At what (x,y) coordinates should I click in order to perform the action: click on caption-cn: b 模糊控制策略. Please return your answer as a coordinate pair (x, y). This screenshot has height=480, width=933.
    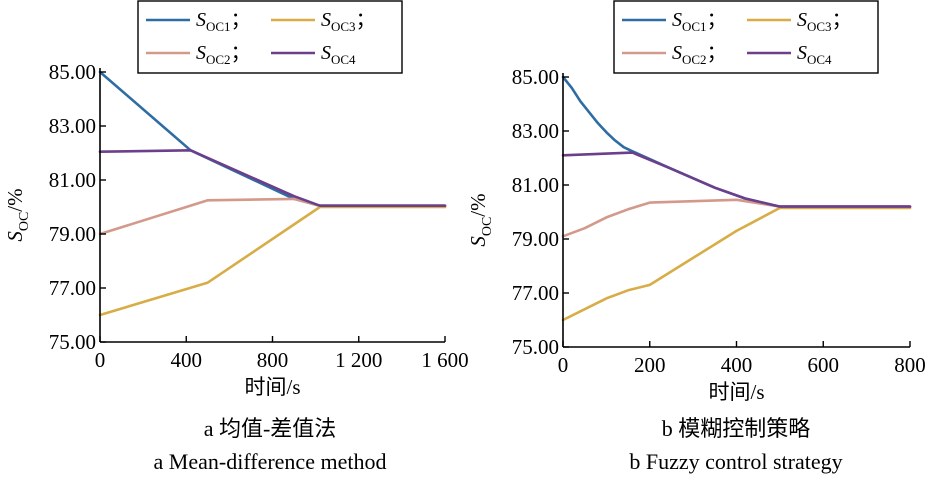
    Looking at the image, I should click on (736, 428).